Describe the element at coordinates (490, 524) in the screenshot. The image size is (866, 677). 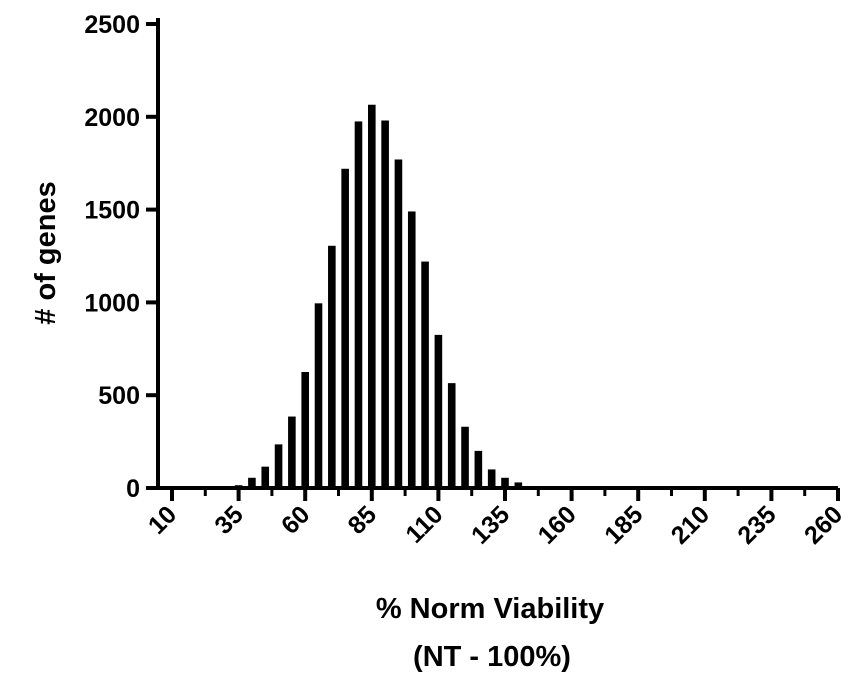
I see `x-tick-label: 135` at that location.